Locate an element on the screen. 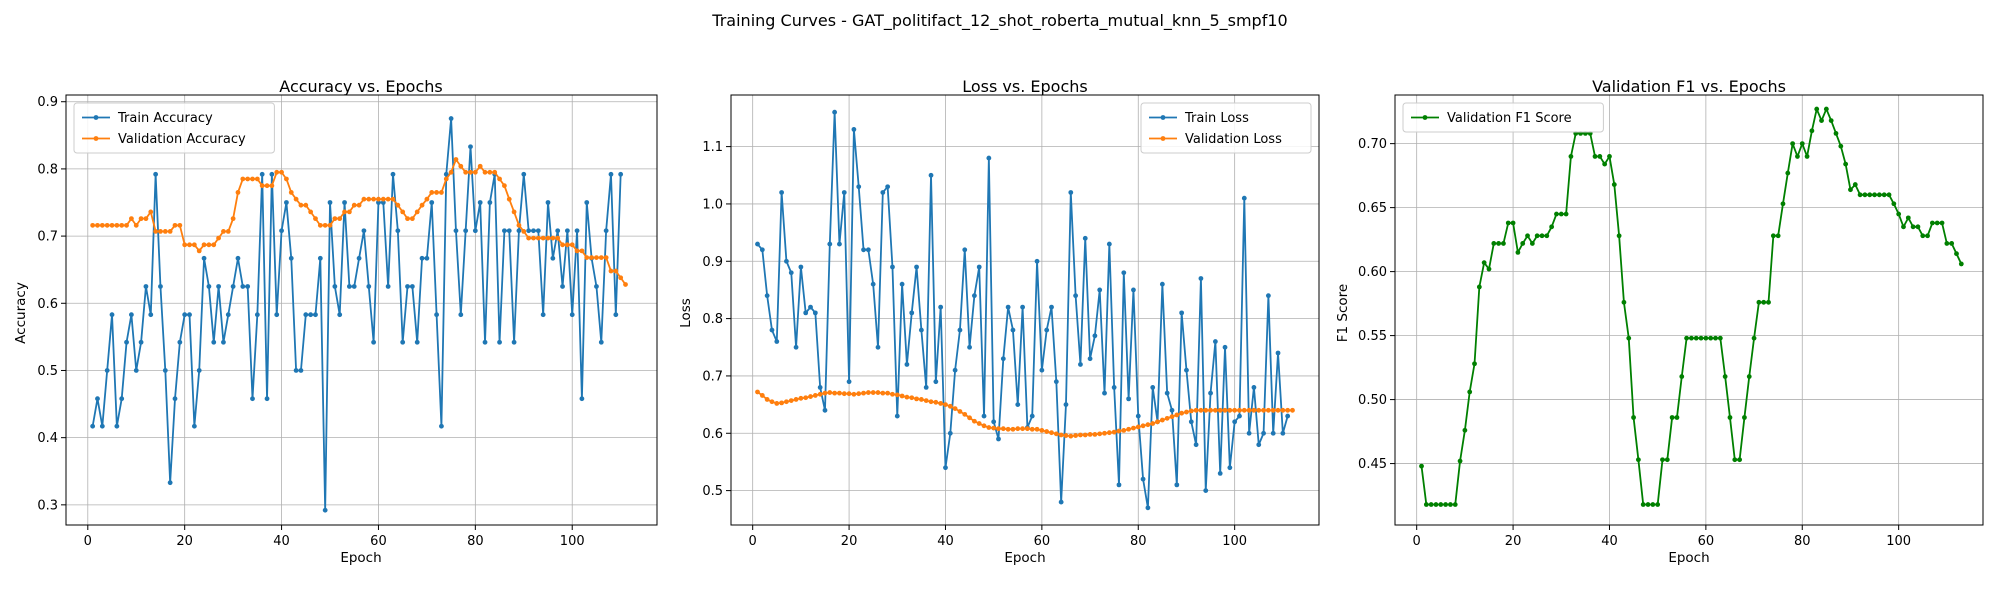 This screenshot has width=2000, height=600. loss-x-tick-label: 0 is located at coordinates (753, 541).